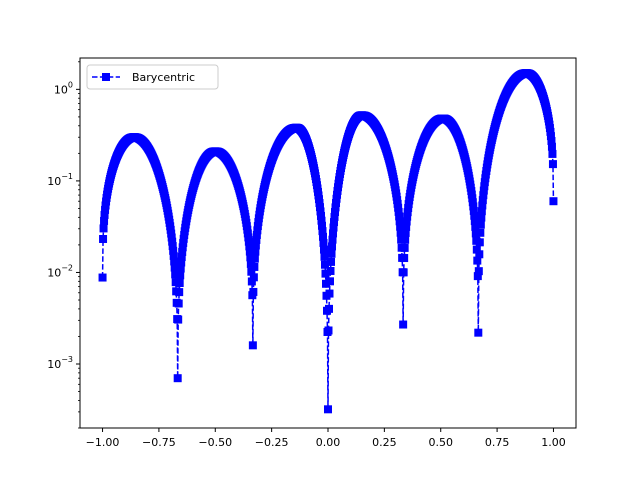 This screenshot has height=480, width=640. Describe the element at coordinates (60, 271) in the screenshot. I see `y-tick-label: 10⁻²` at that location.